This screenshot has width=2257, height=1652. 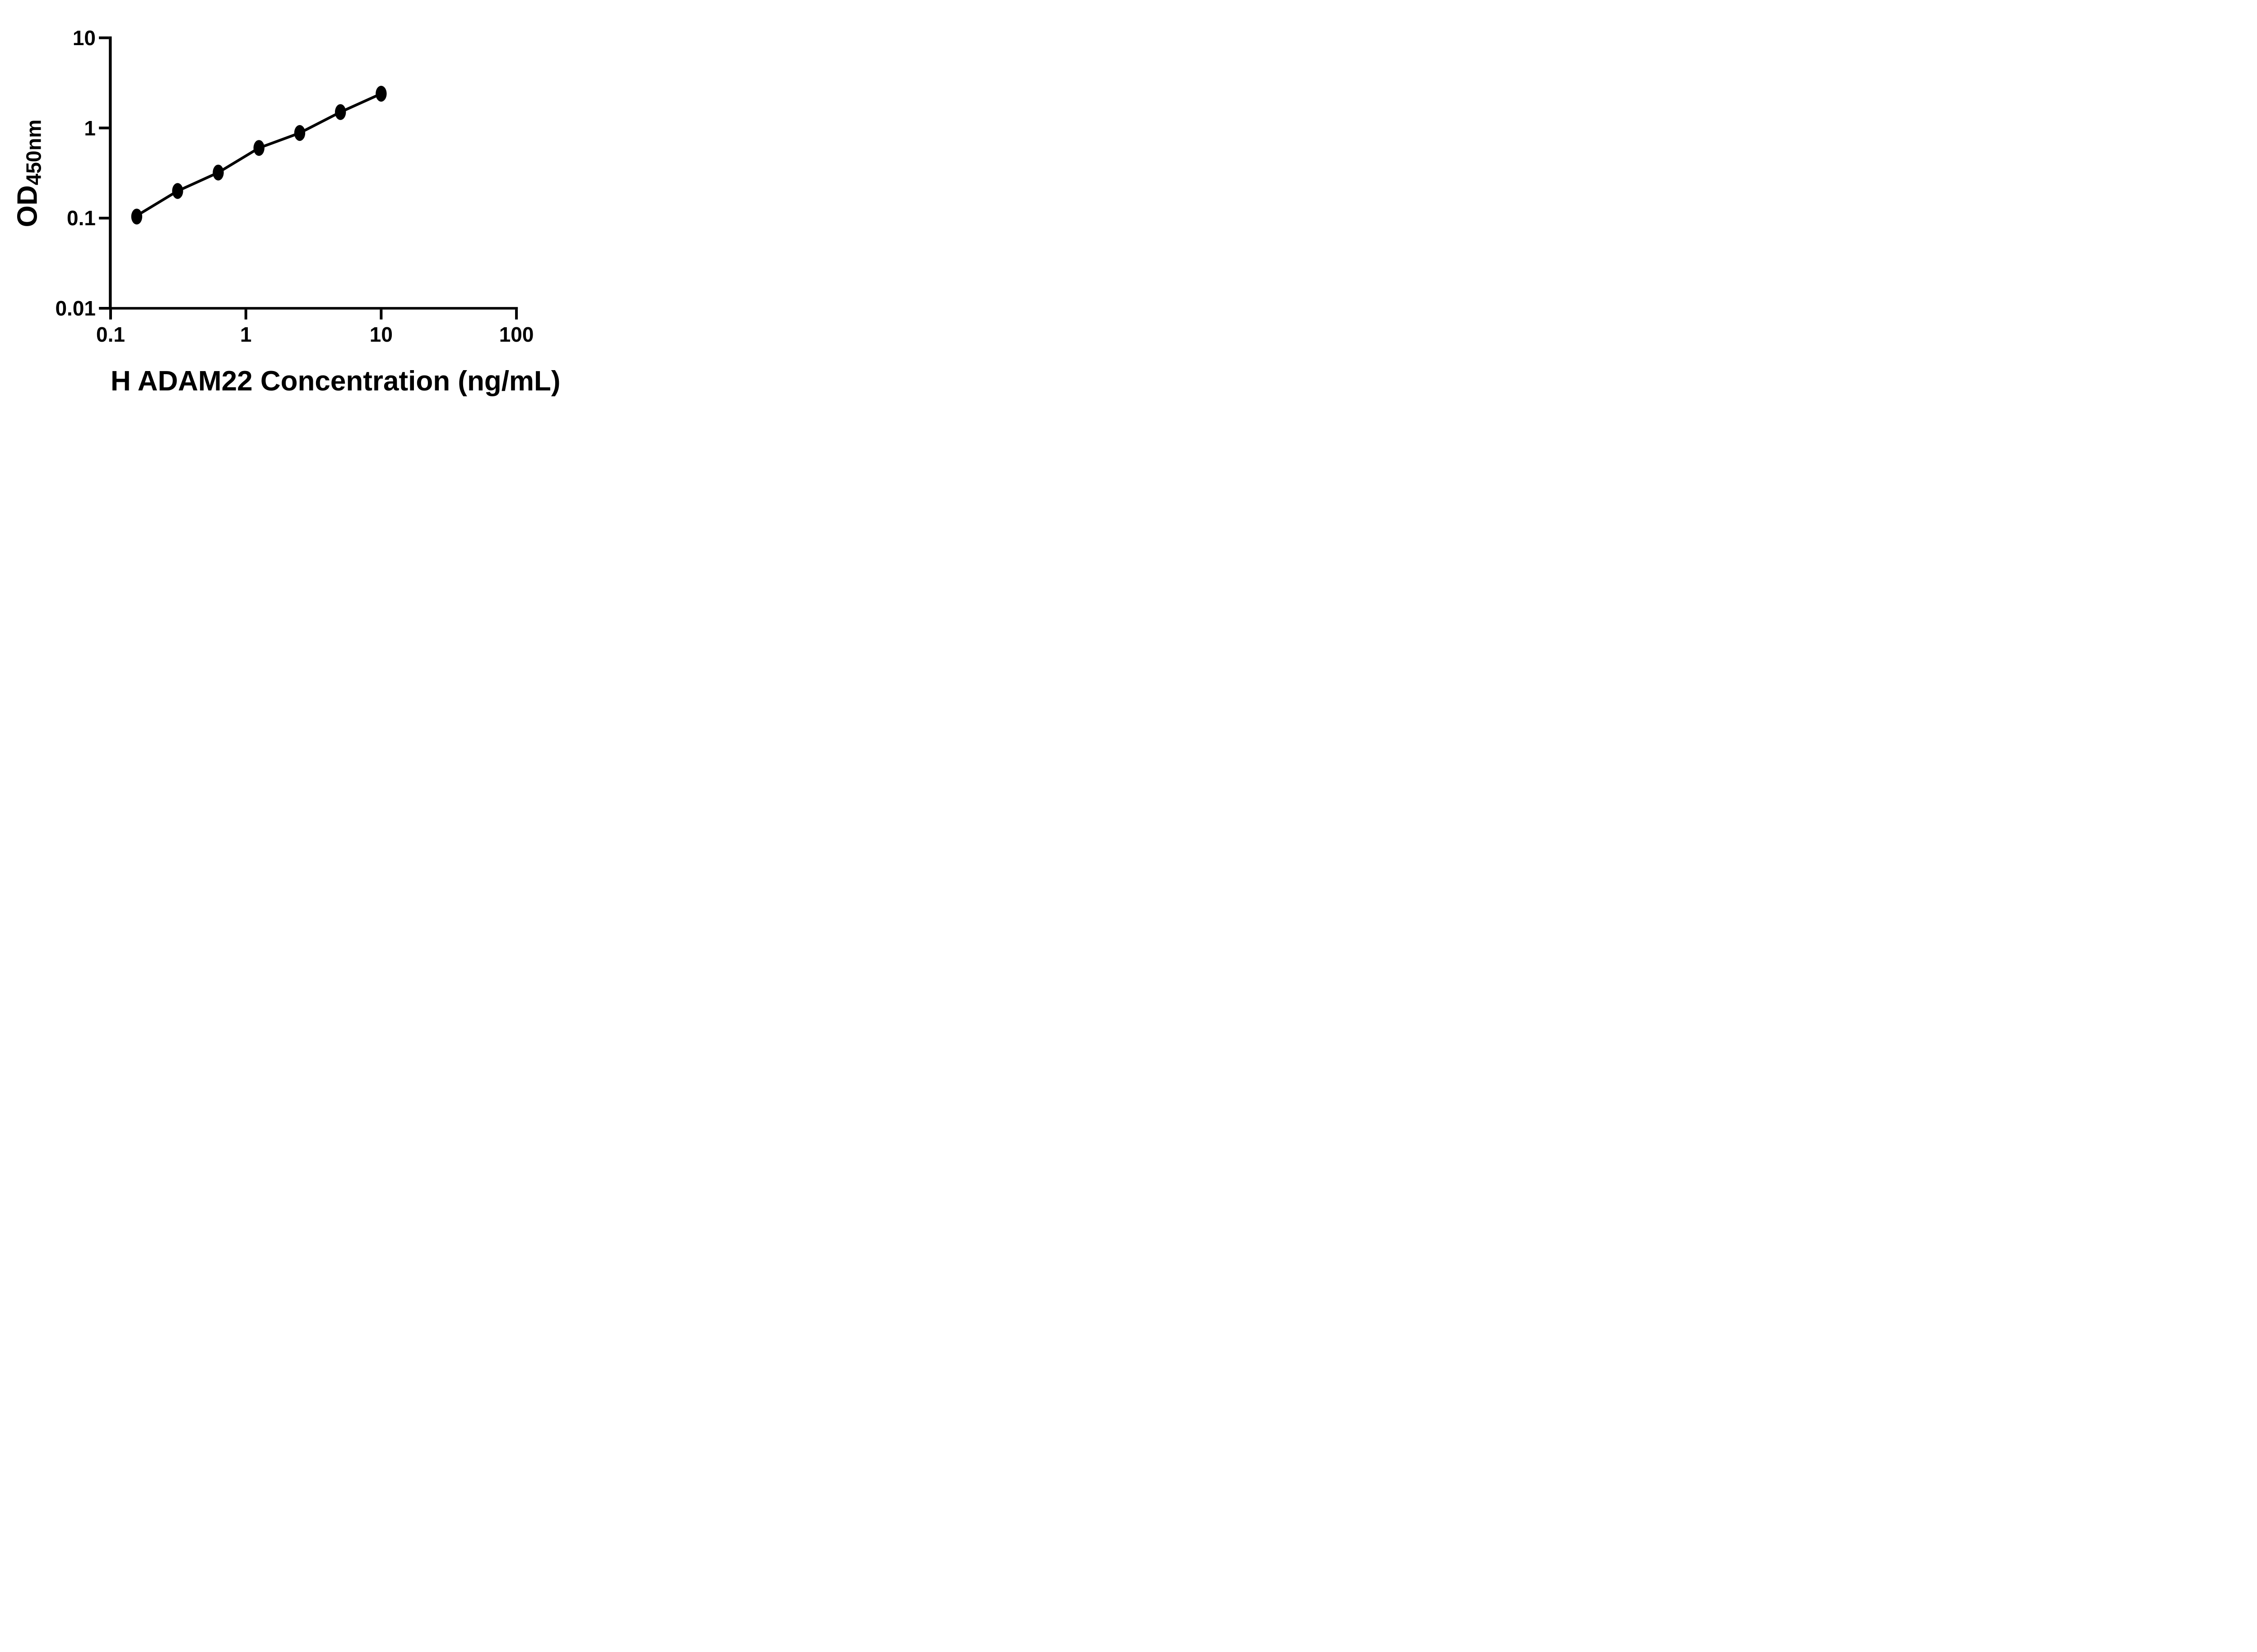 I want to click on x-tick-label-100: 100, so click(x=516, y=334).